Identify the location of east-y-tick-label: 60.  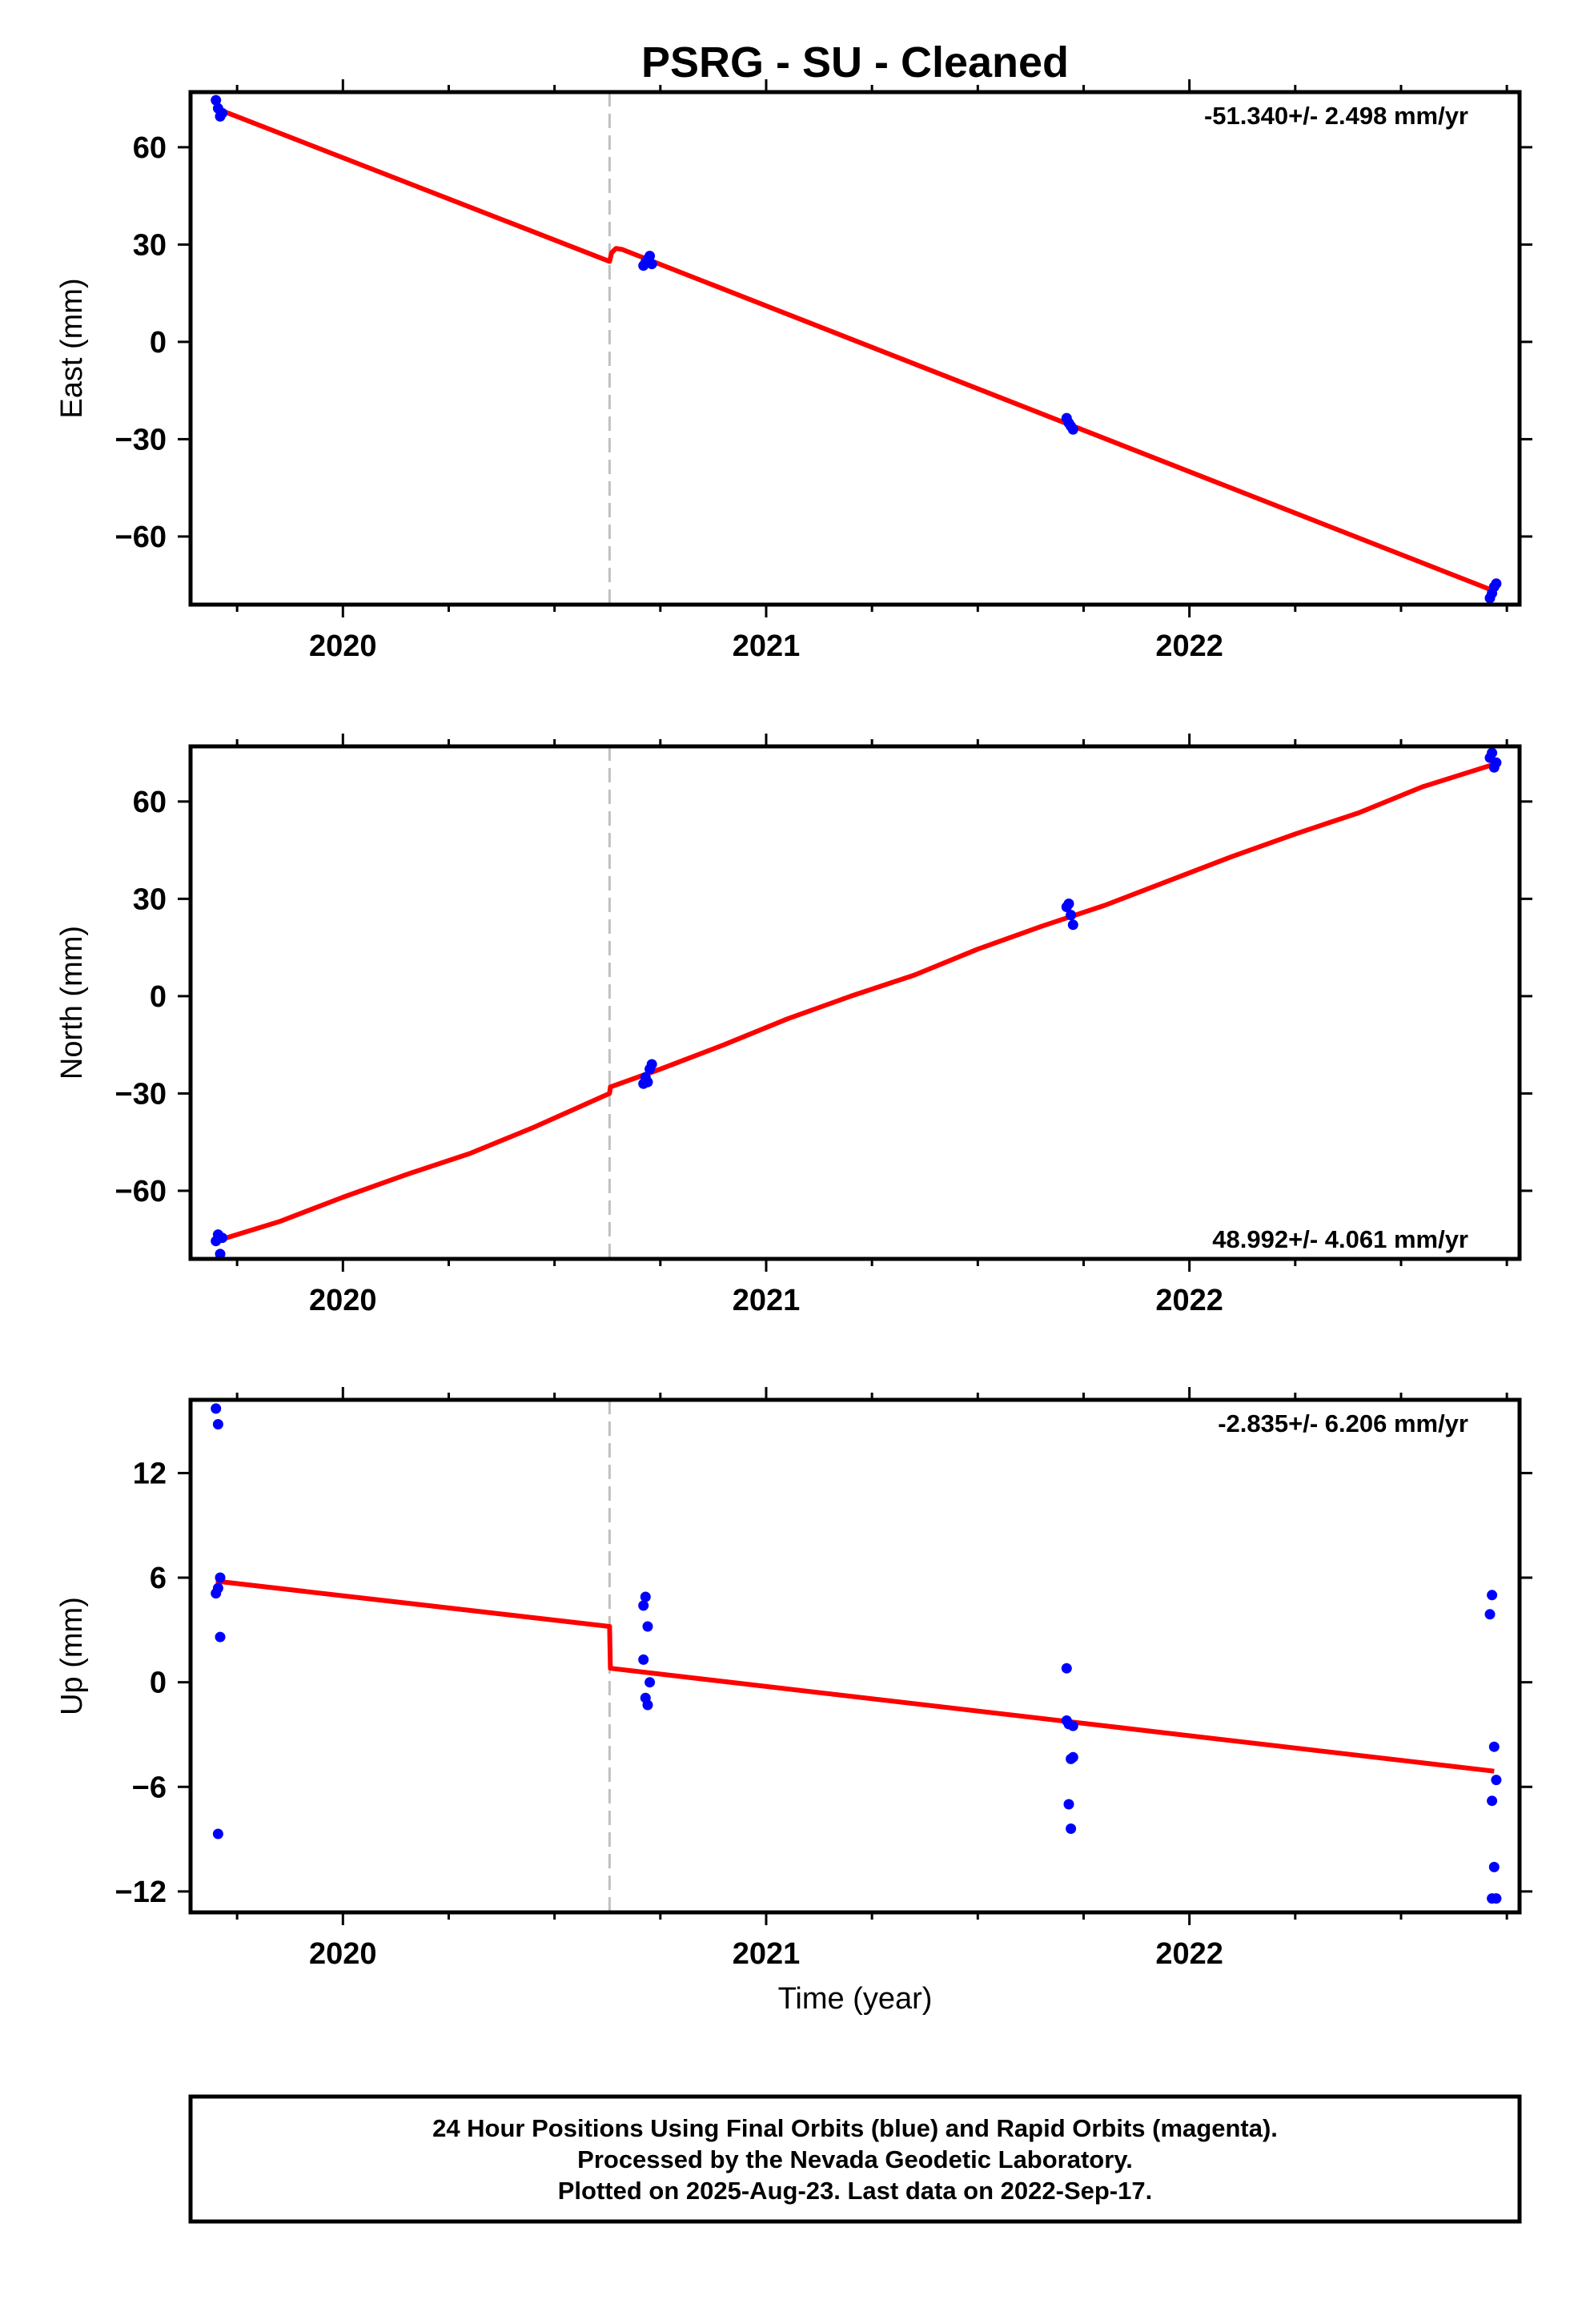
(150, 148).